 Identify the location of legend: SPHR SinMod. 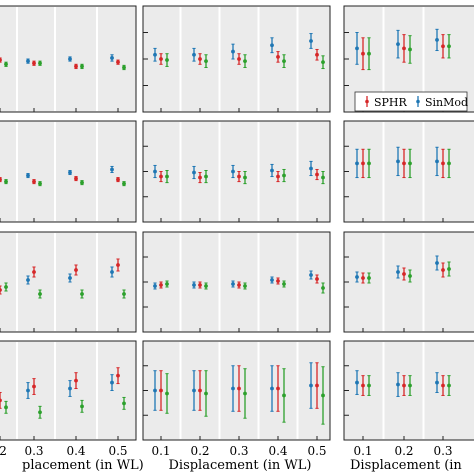
(411, 101).